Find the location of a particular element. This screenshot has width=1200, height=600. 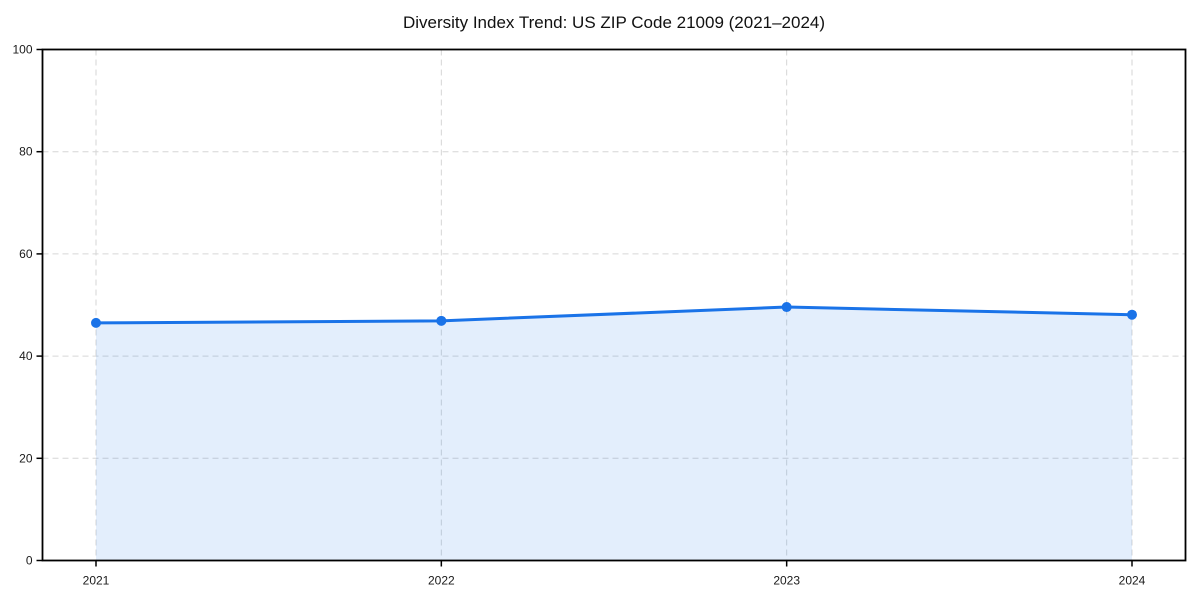

x-tick-label: 2023 is located at coordinates (786, 581).